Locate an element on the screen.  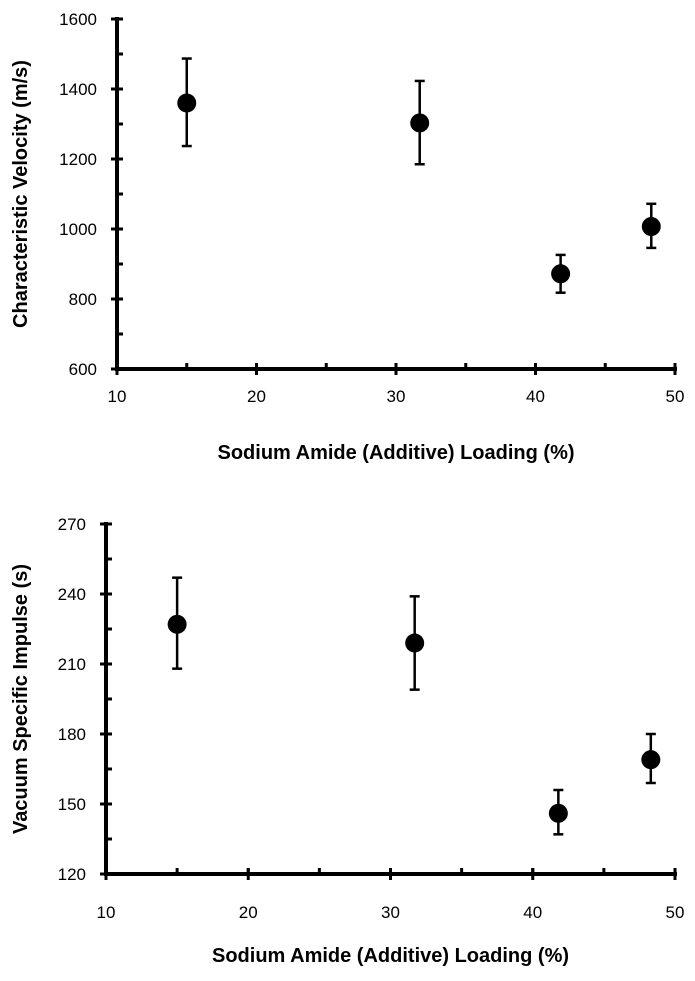
y-tick-label: 180 is located at coordinates (72, 734).